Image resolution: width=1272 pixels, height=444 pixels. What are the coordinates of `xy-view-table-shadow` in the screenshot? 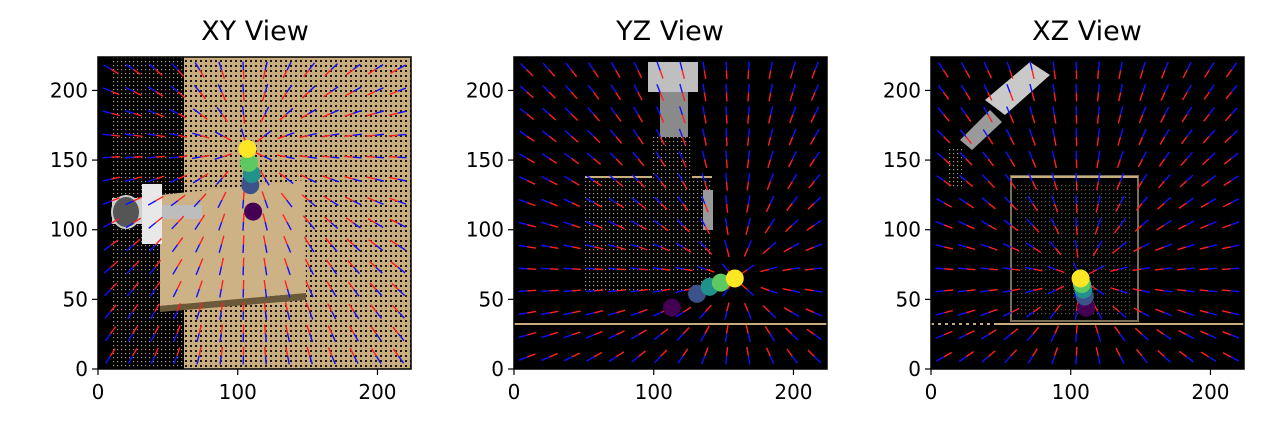 It's located at (233, 302).